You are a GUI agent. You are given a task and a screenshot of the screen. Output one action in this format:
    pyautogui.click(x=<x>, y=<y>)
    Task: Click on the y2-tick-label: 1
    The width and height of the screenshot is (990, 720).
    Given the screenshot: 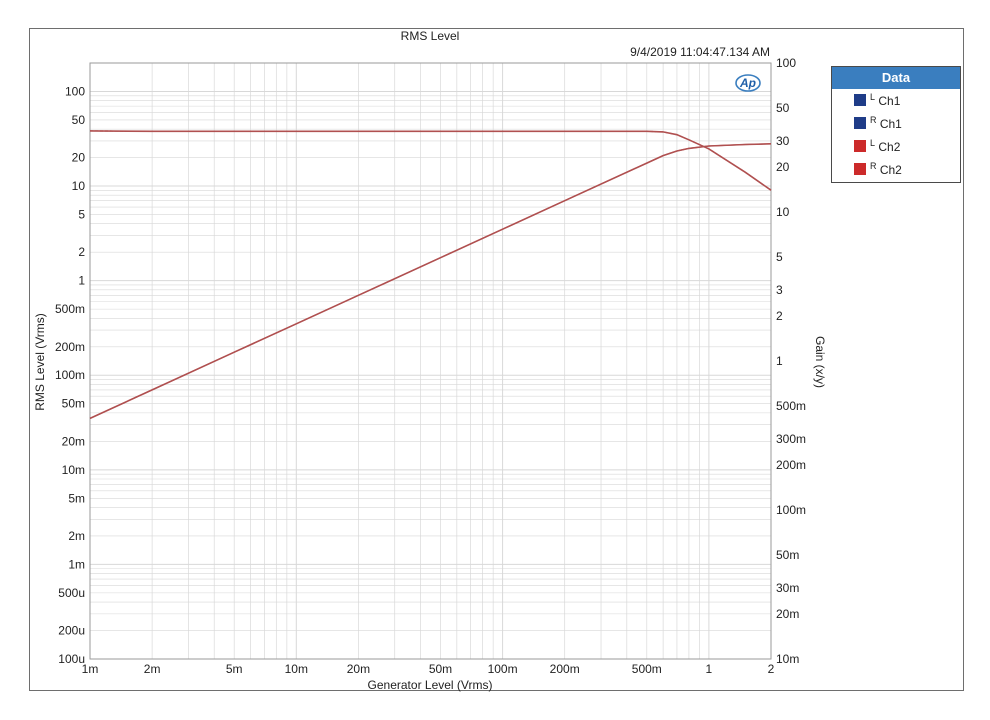 What is the action you would take?
    pyautogui.click(x=779, y=361)
    